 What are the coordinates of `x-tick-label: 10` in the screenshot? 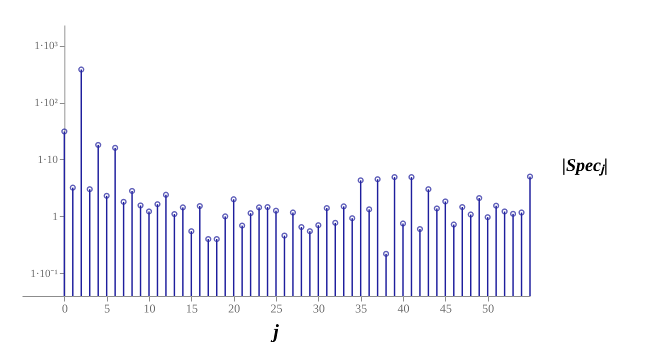 It's located at (150, 309).